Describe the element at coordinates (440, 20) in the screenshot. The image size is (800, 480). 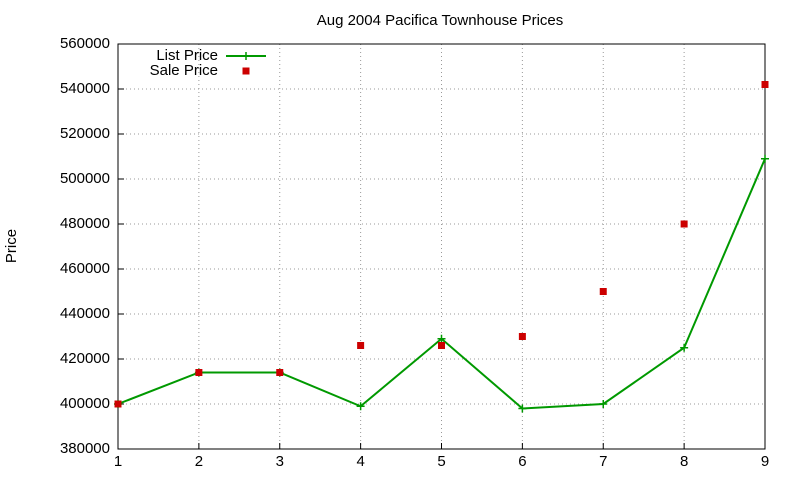
I see `chart-title: Aug 2004 Pacifica Townhouse Prices` at that location.